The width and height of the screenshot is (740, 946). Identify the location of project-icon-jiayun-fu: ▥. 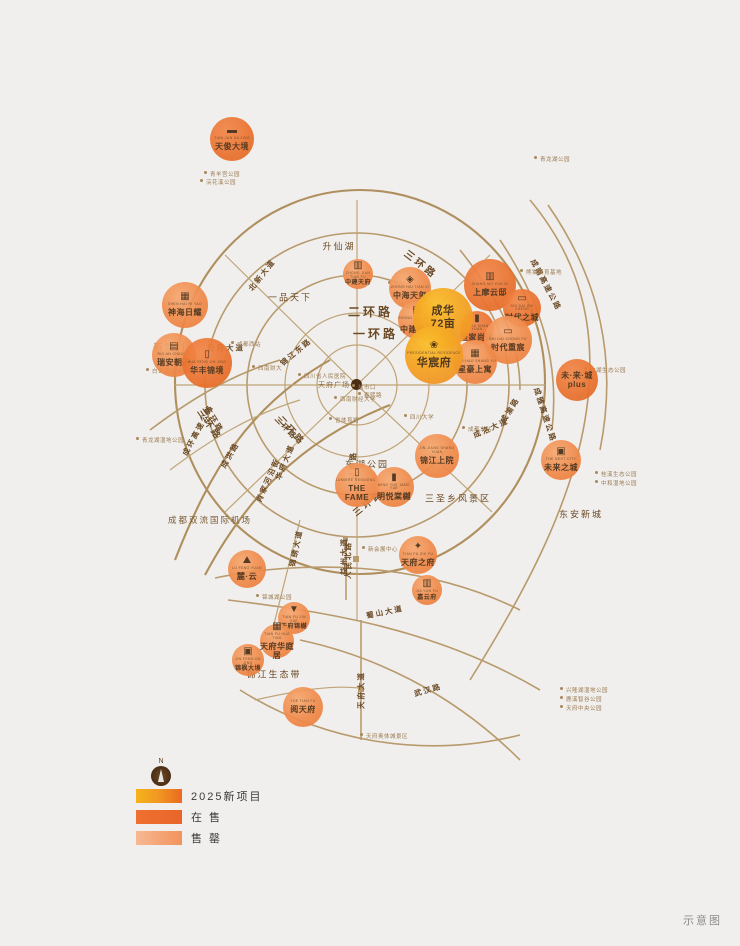
(427, 583).